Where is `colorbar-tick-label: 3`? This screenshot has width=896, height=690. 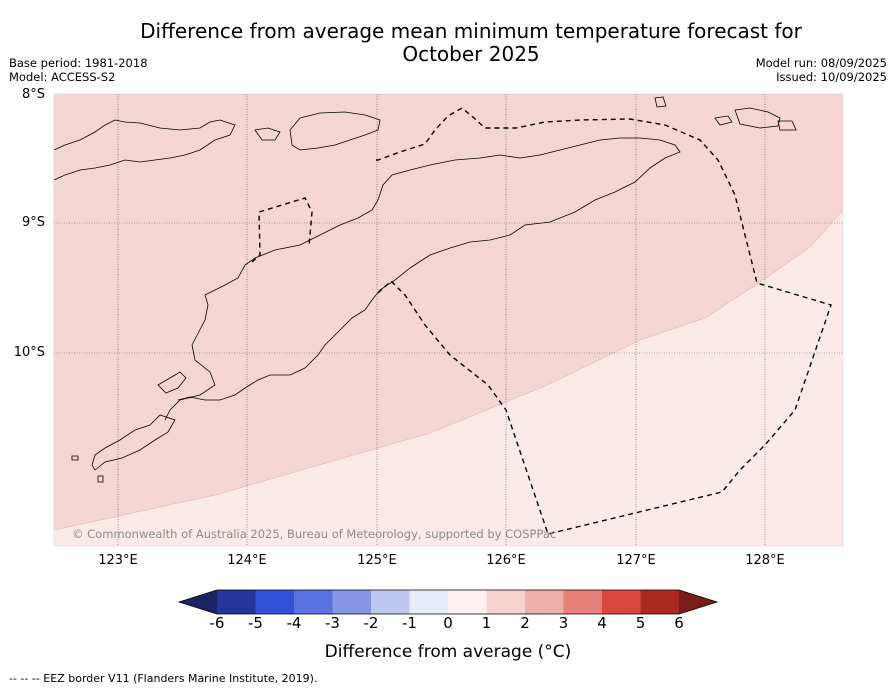 colorbar-tick-label: 3 is located at coordinates (563, 623).